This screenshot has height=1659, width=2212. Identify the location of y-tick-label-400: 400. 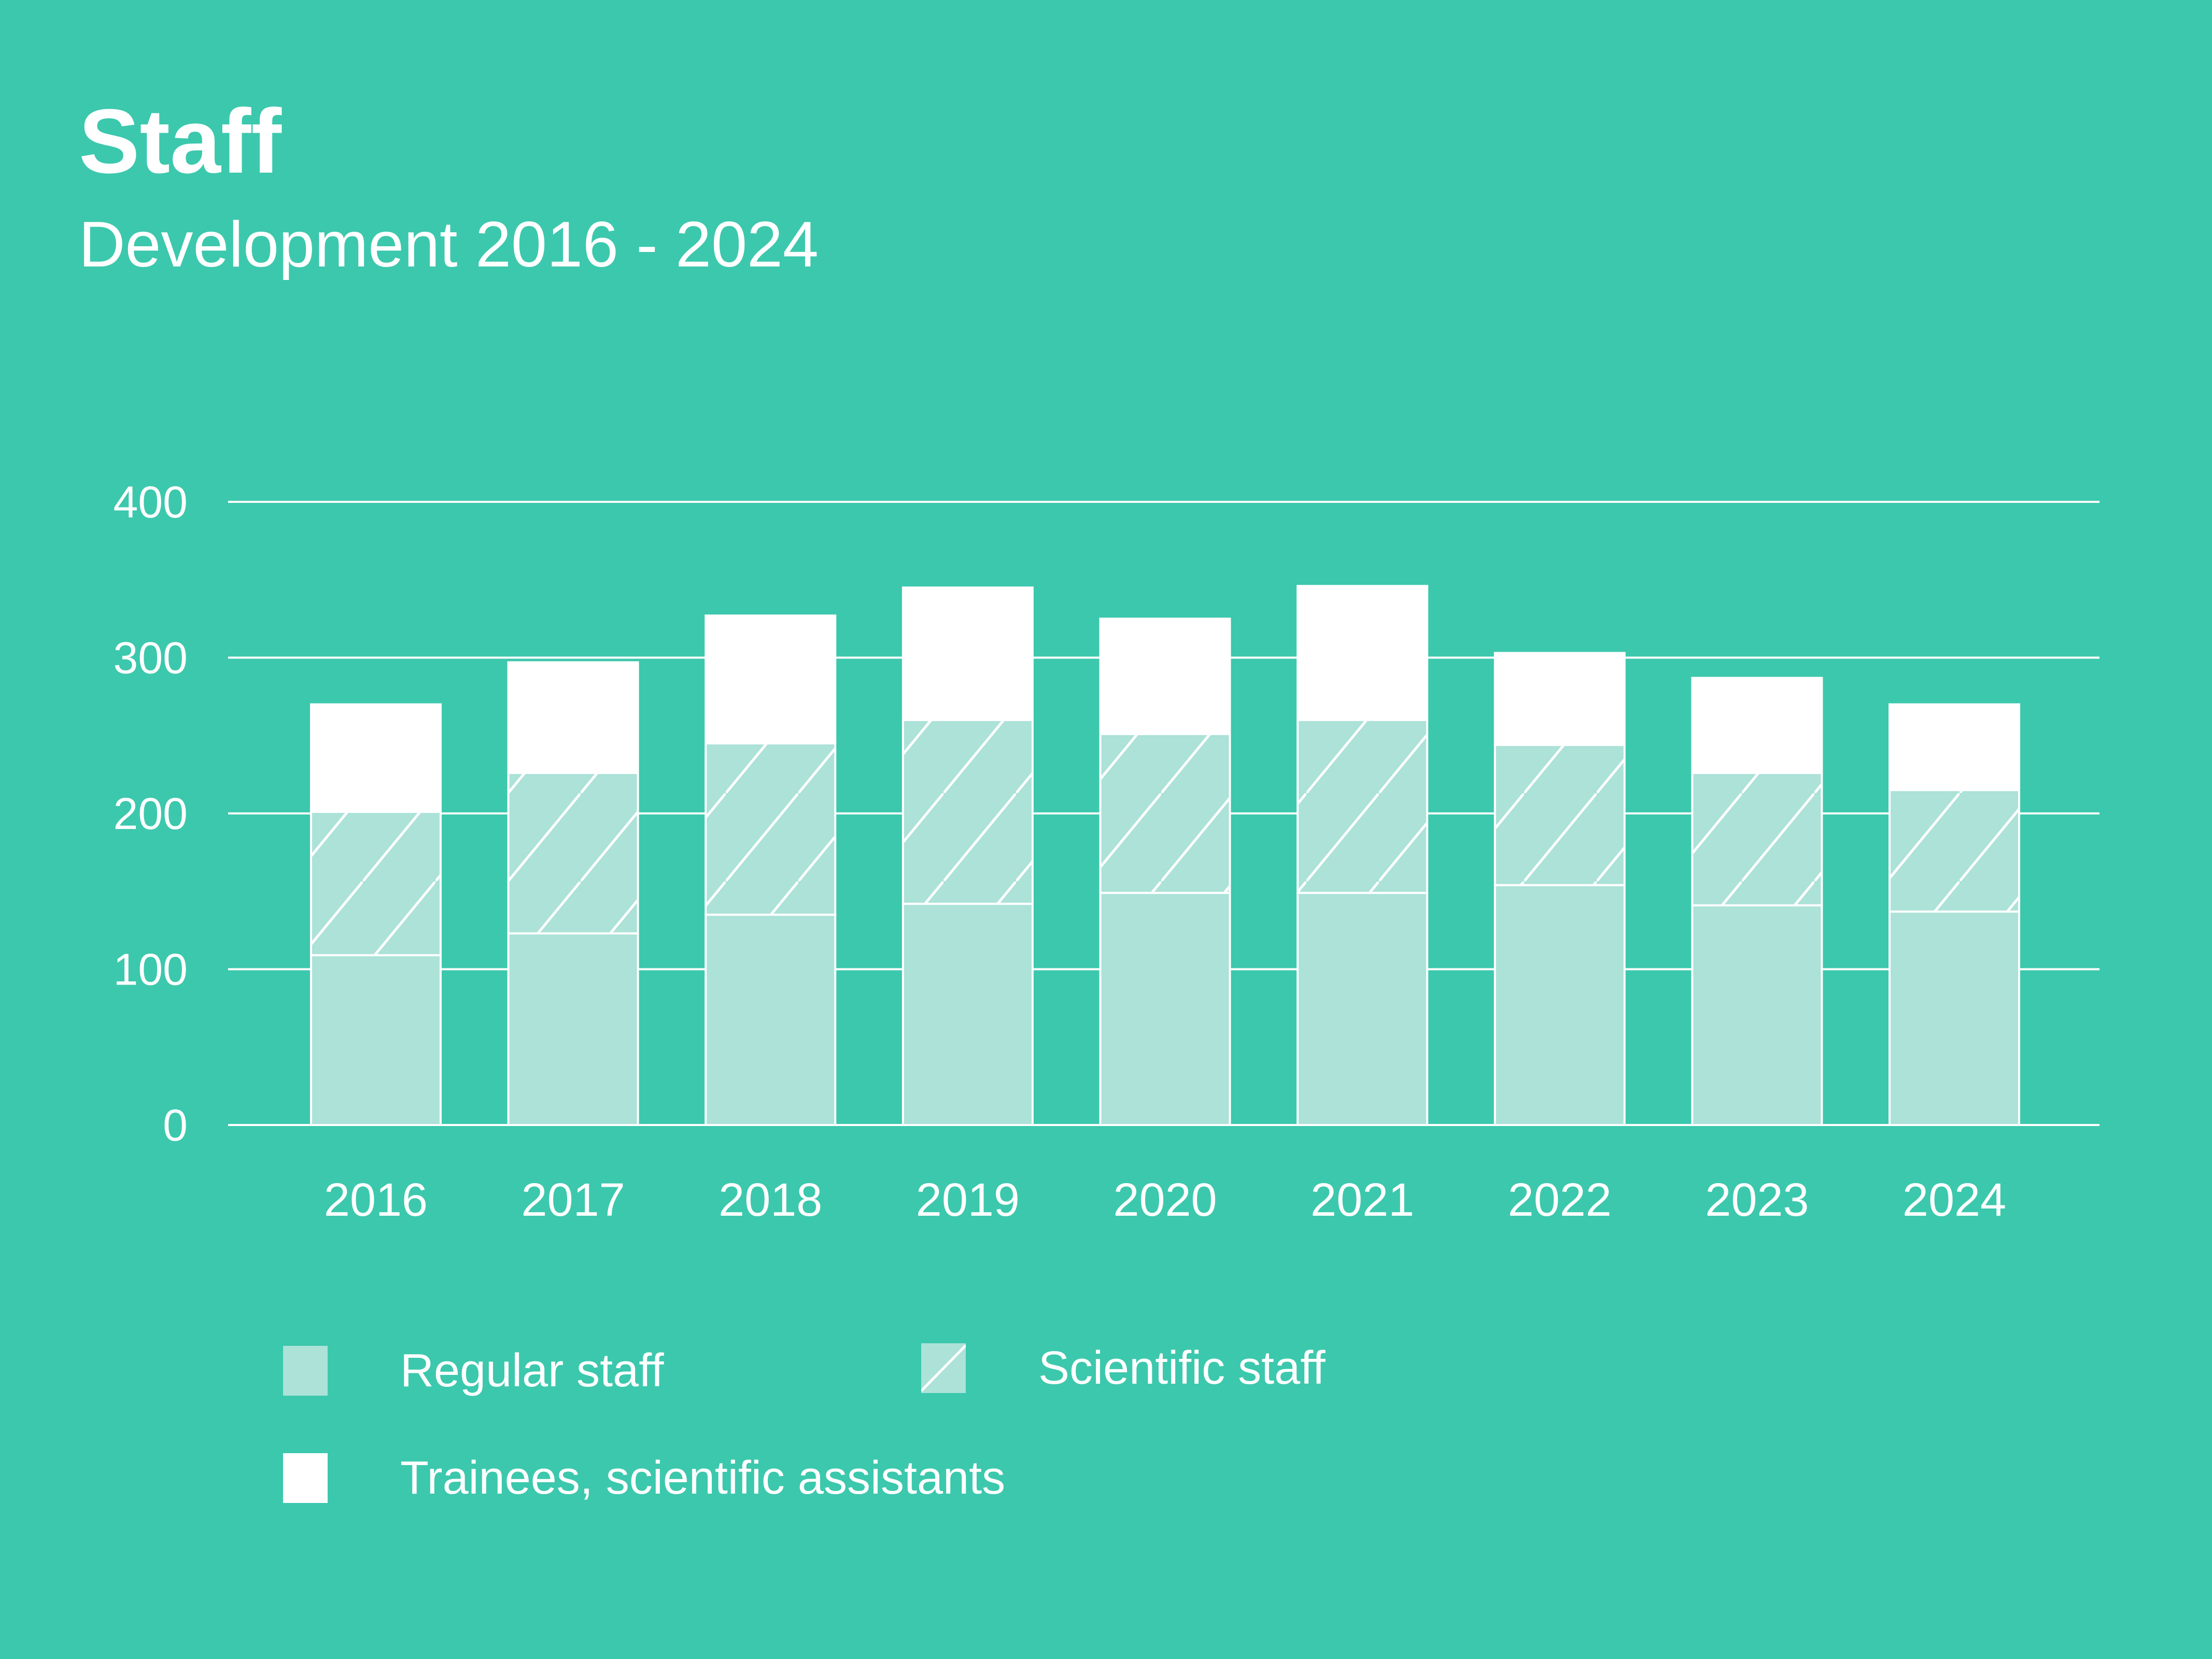
(151, 502).